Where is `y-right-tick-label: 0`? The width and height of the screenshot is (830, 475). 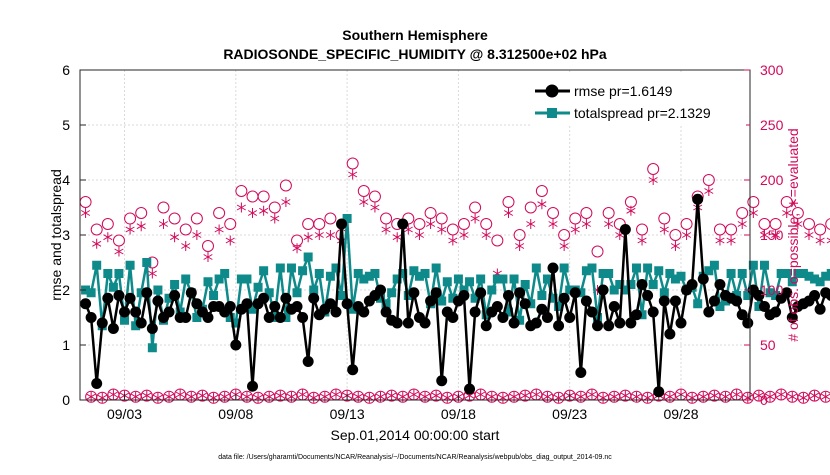 y-right-tick-label: 0 is located at coordinates (764, 400).